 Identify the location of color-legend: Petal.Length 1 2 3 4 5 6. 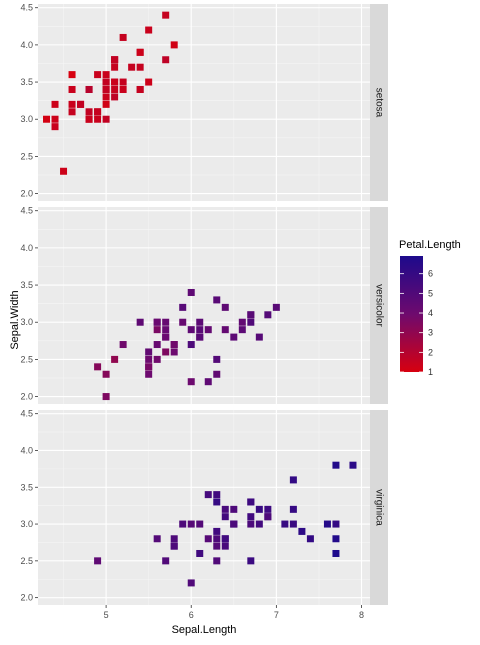
(430, 308).